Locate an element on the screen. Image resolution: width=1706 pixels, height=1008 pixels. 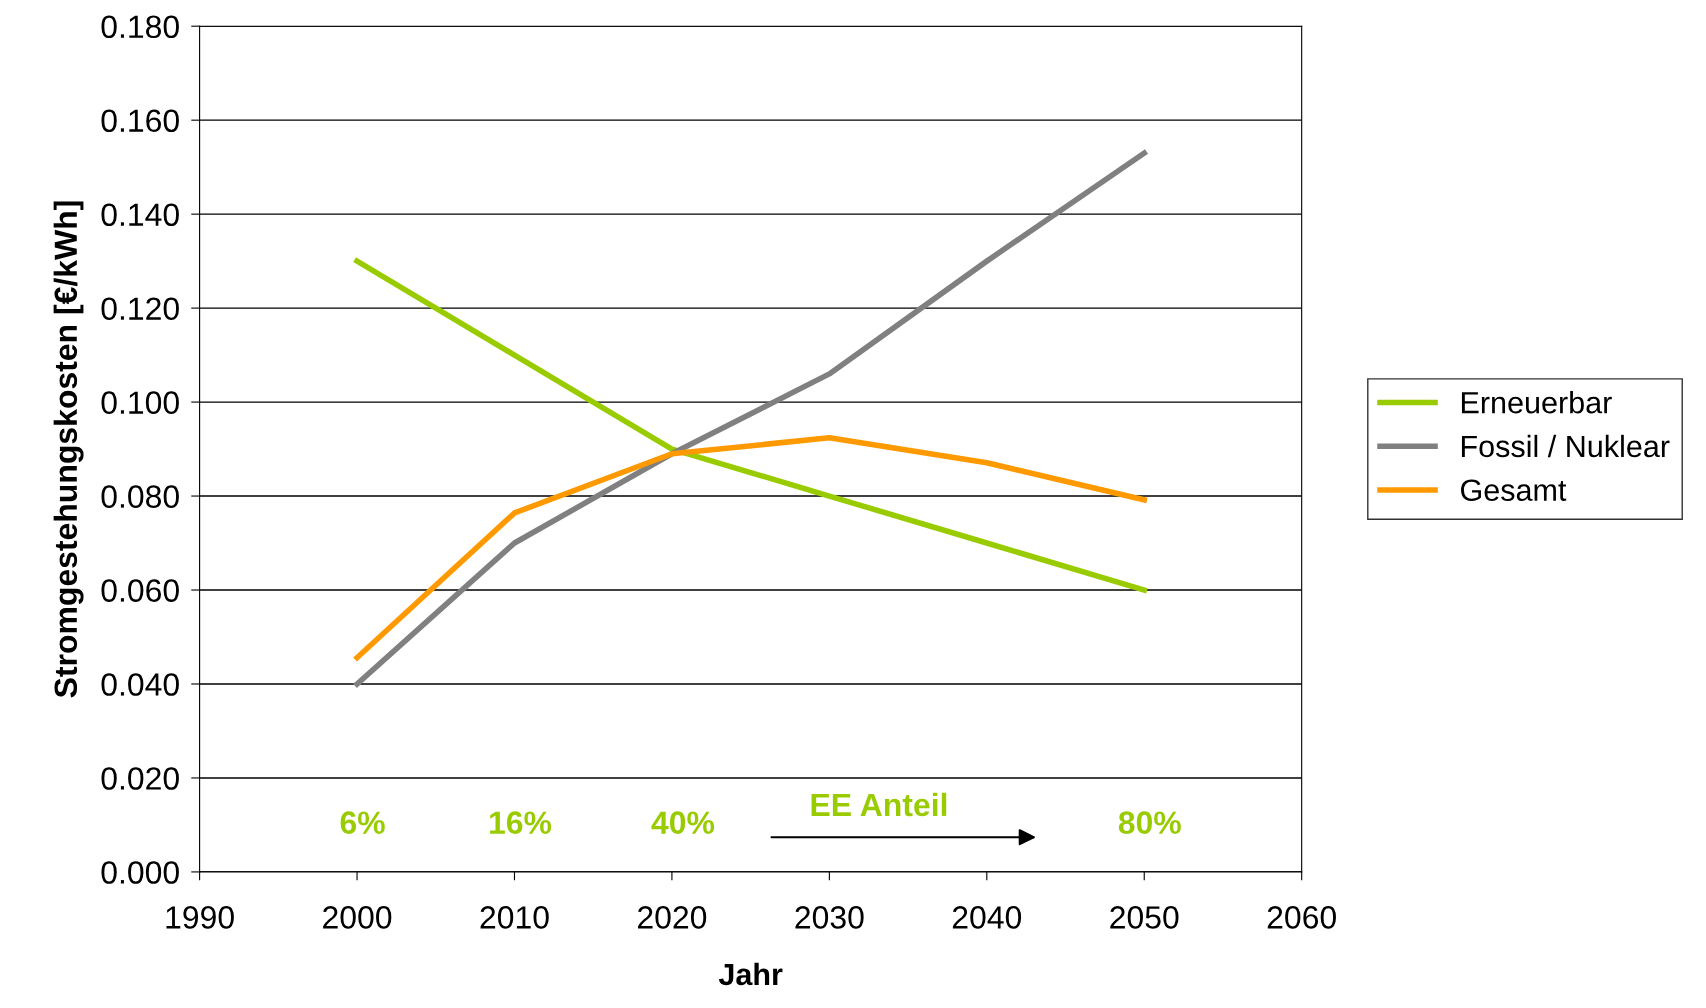
legend-label: Fossil / Nuklear is located at coordinates (1565, 446).